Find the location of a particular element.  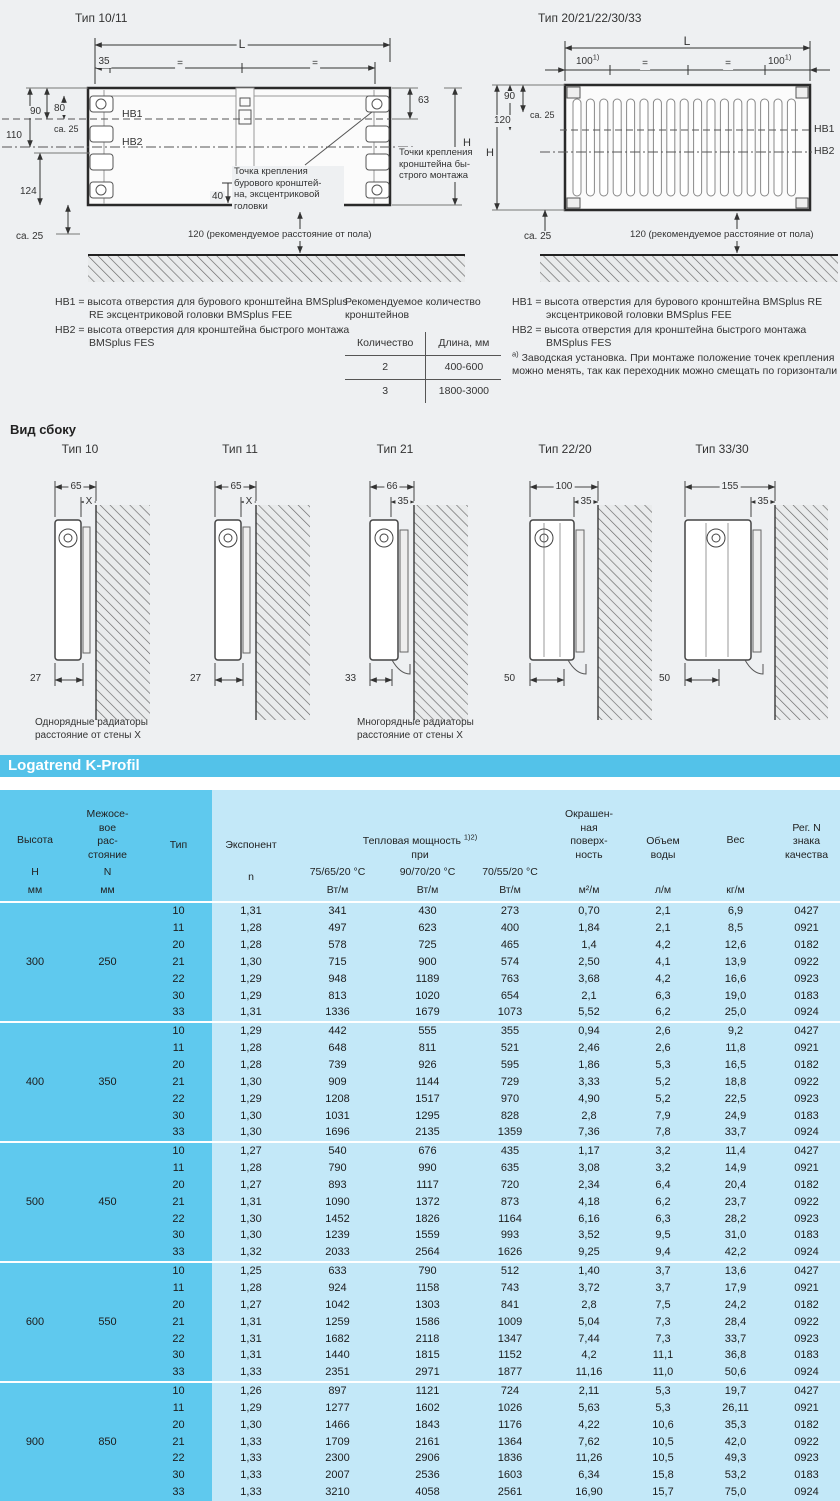

cell-value: 1,27 is located at coordinates (251, 1304).